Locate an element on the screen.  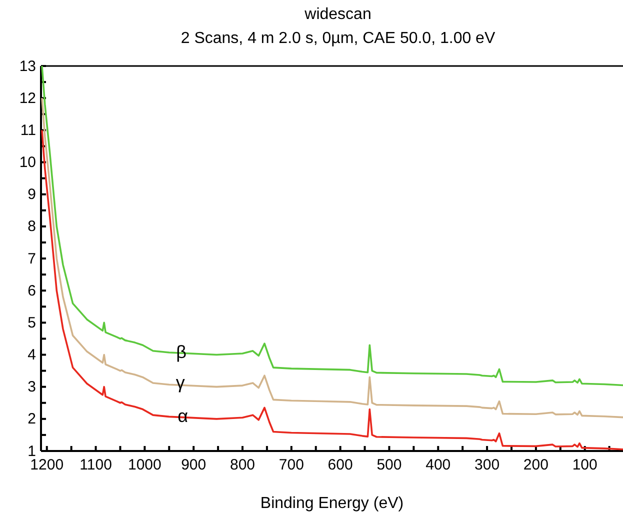
x-tick-label: 800 is located at coordinates (243, 465).